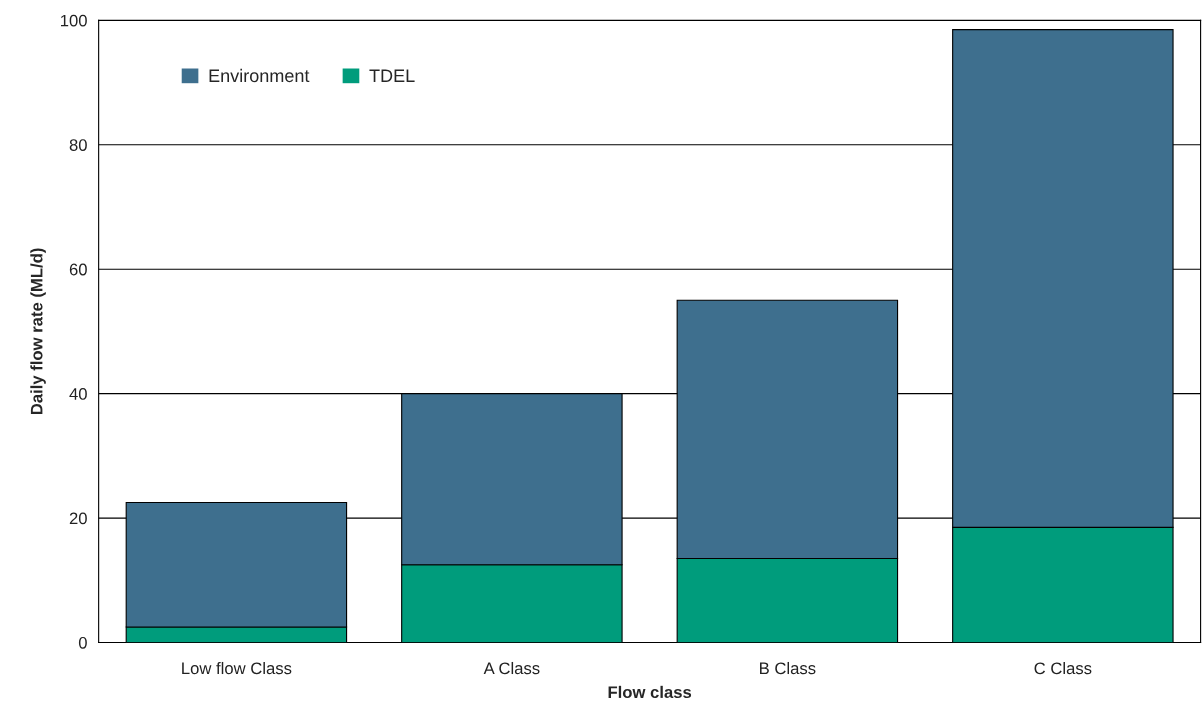 The image size is (1203, 726). Describe the element at coordinates (237, 668) in the screenshot. I see `x-tick-label: Low flow Class` at that location.